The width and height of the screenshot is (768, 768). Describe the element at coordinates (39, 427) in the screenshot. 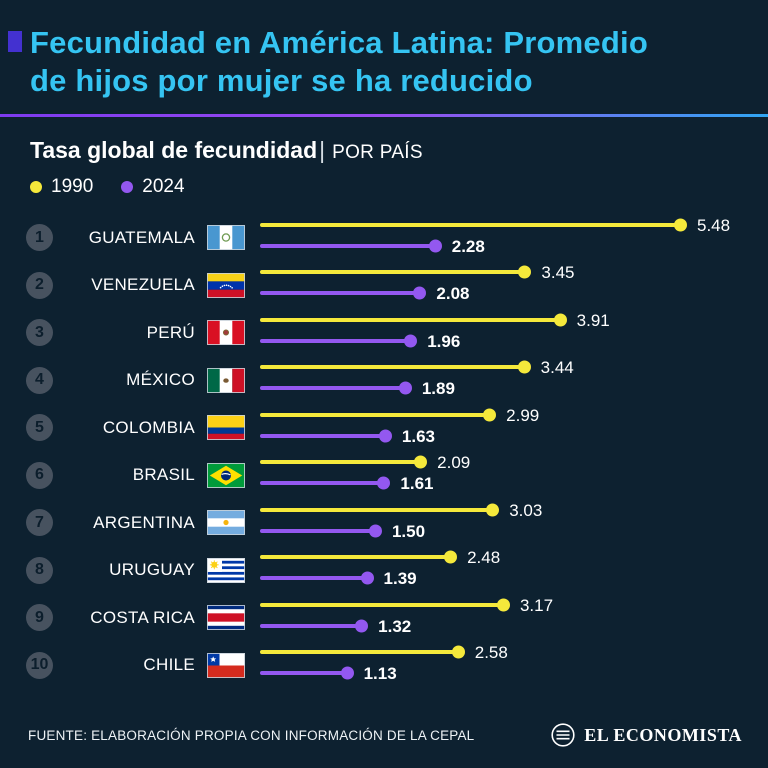

I see `rank-number: 5` at that location.